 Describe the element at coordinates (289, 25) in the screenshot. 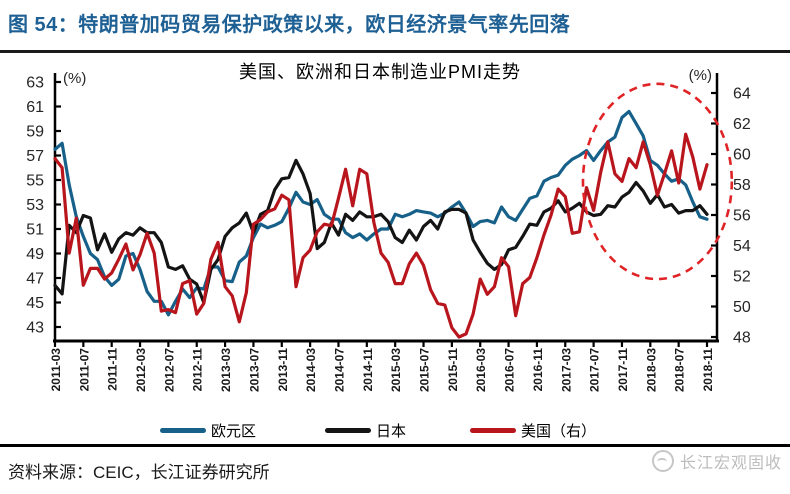

I see `figure-title: 图 54：特朗普加码贸易保护政策以来，欧日经济景气率先回落` at that location.